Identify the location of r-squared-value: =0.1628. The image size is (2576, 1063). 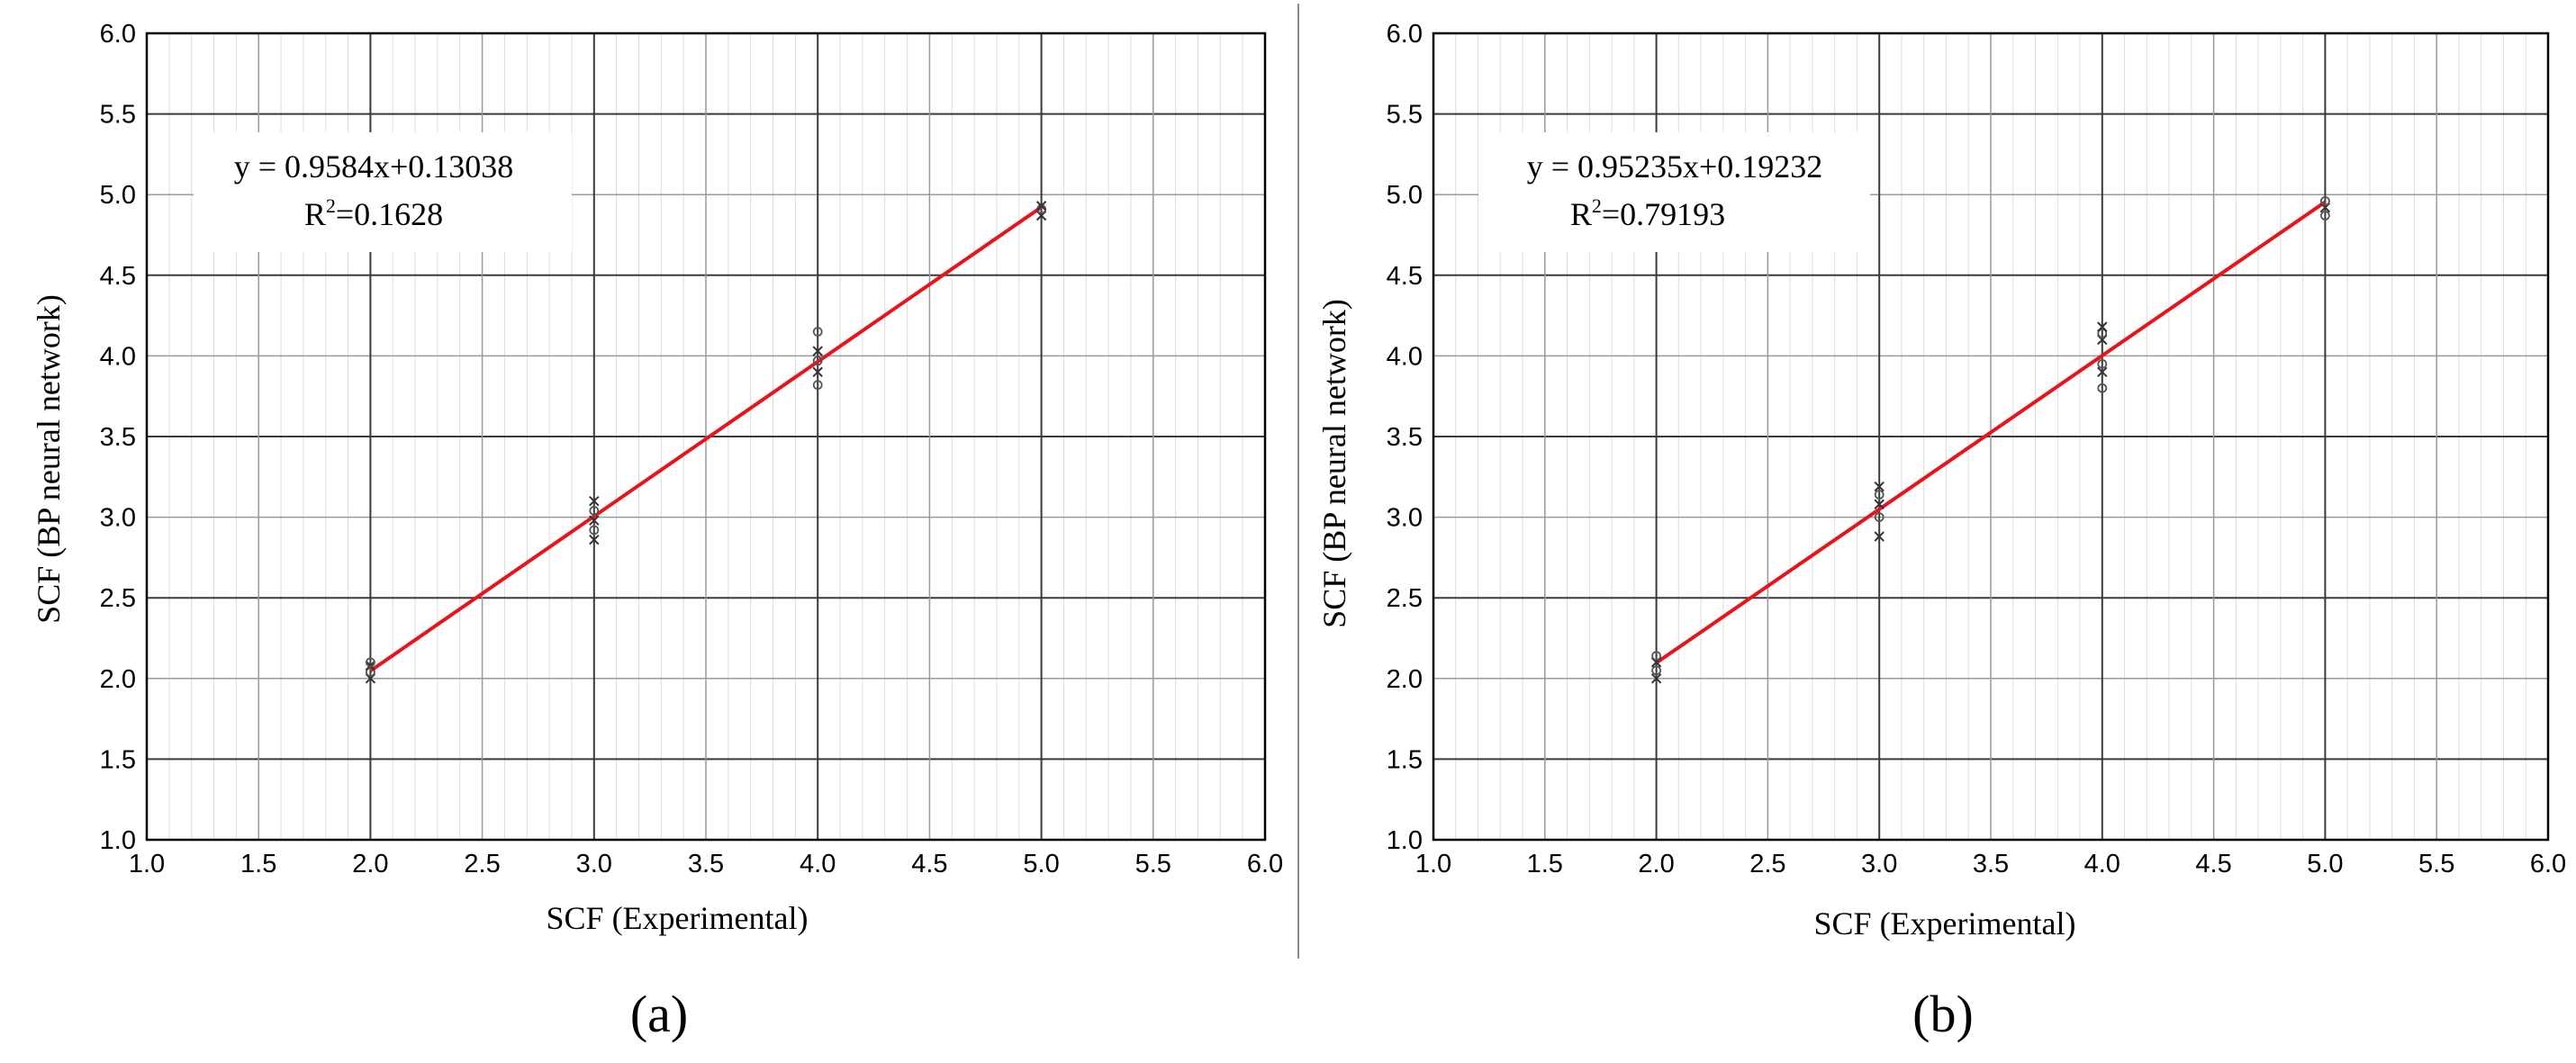
(389, 214).